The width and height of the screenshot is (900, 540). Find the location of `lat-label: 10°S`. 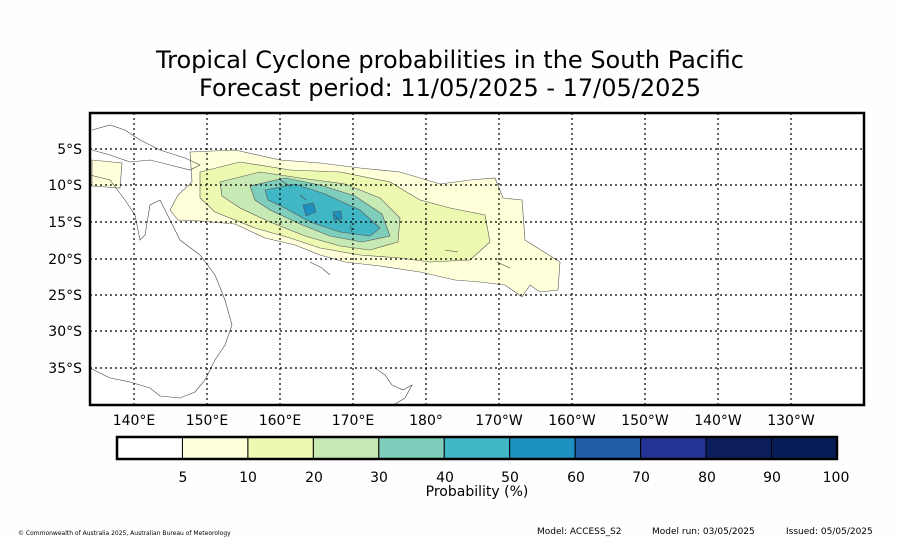

lat-label: 10°S is located at coordinates (65, 186).